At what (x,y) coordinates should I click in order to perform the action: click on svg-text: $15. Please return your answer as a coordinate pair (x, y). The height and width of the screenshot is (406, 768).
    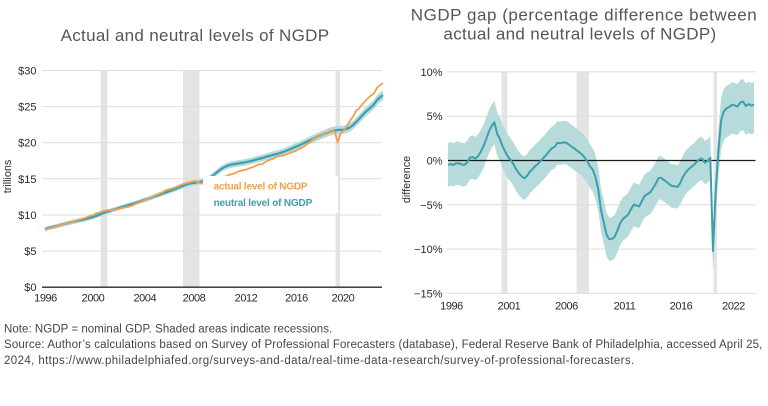
    Looking at the image, I should click on (27, 180).